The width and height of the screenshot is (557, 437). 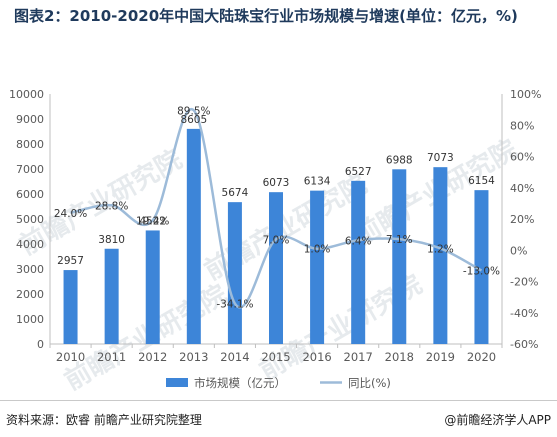 I want to click on y-right-tick-label: -20%, so click(x=524, y=282).